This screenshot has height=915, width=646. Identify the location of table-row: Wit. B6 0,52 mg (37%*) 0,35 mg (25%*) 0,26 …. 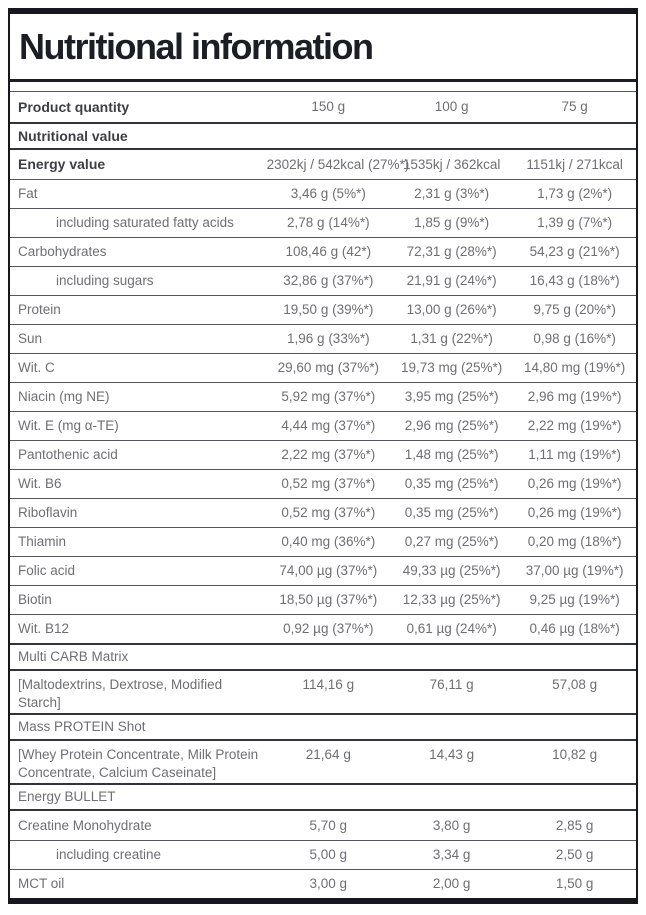
(323, 483).